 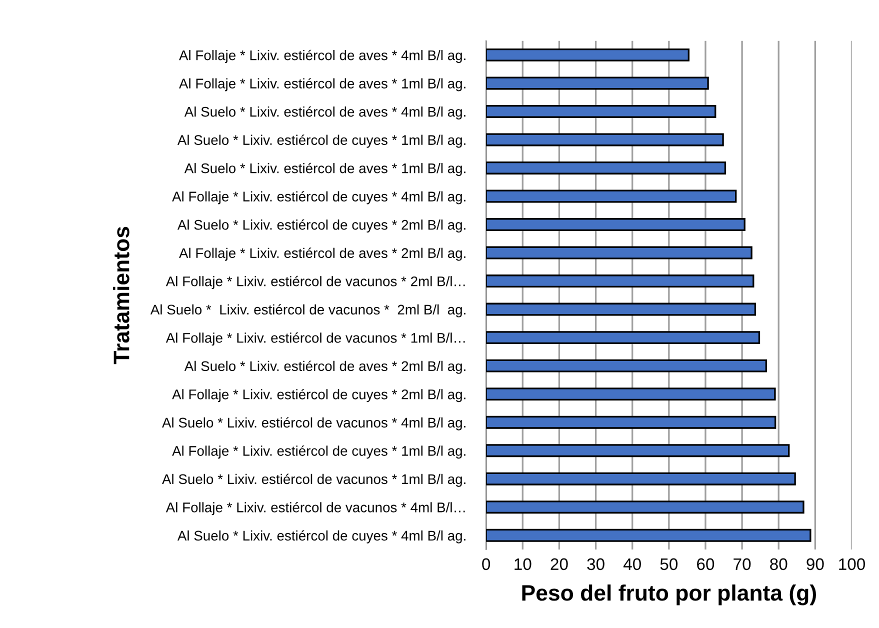 I want to click on x-tick-label: 50, so click(x=669, y=564).